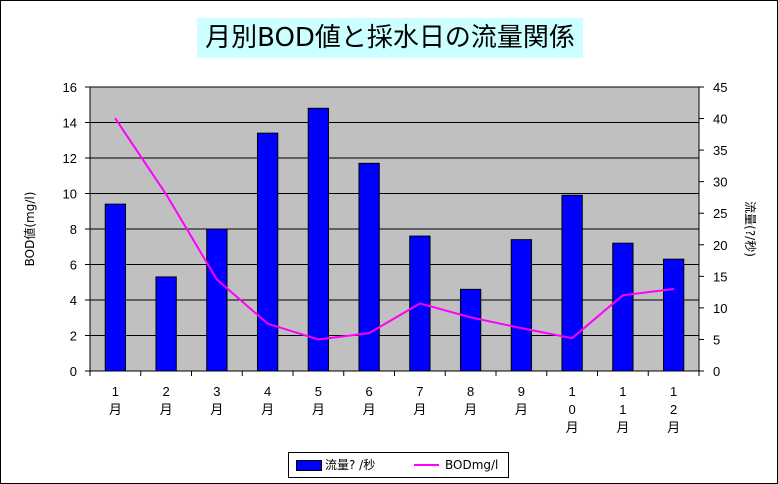  Describe the element at coordinates (350, 465) in the screenshot. I see `legend-label-flow: 流量? /秒` at that location.